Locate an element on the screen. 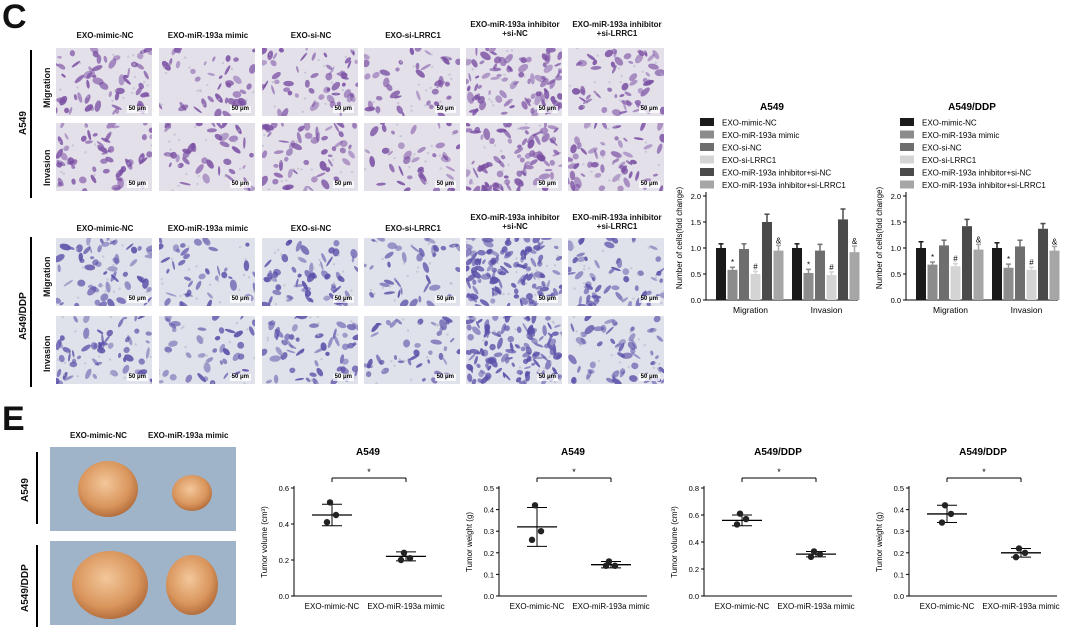  micrograph-r2-c0: 50 μm is located at coordinates (104, 272).